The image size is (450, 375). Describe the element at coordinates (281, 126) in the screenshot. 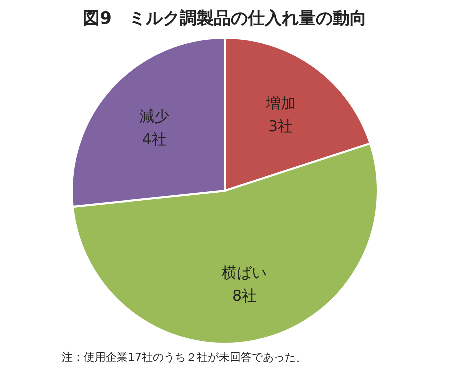

I see `data-label: 3社` at that location.